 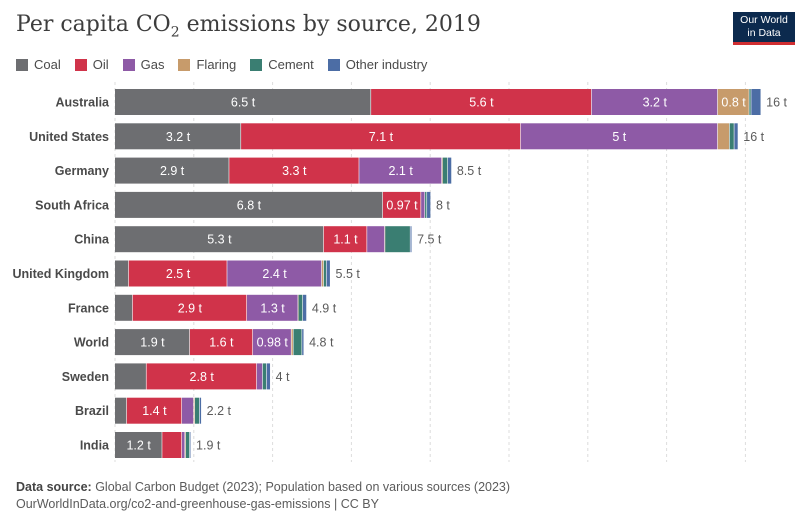 I want to click on bar-world-coal, so click(x=152, y=342).